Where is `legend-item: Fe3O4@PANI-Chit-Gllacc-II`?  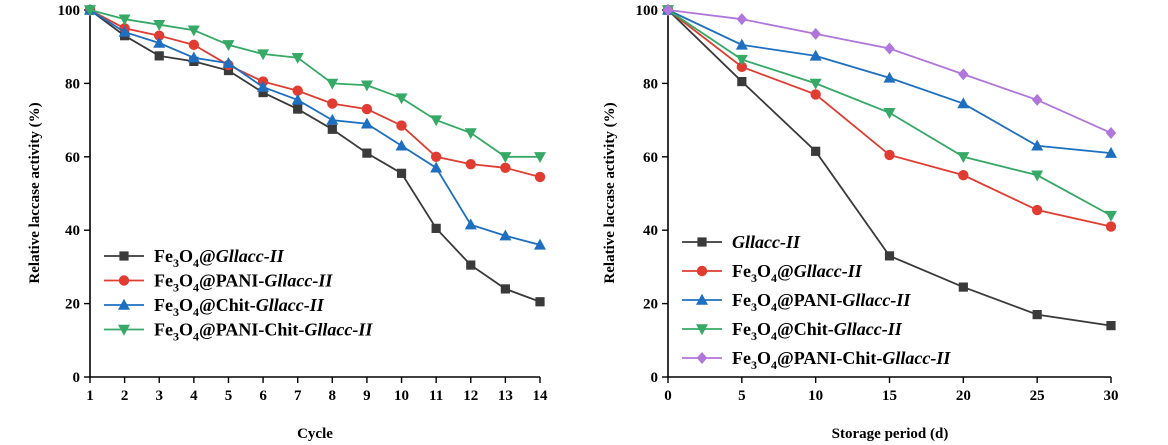
legend-item: Fe3O4@PANI-Chit-Gllacc-II is located at coordinates (816, 360).